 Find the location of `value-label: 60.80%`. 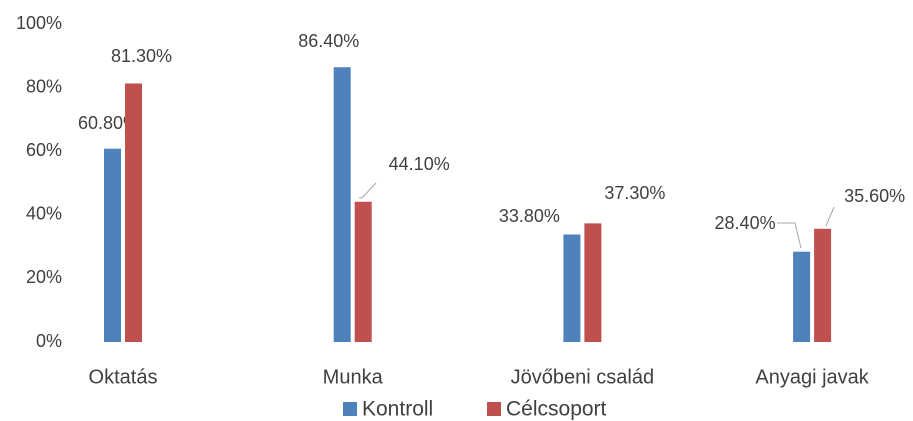

value-label: 60.80% is located at coordinates (108, 123).